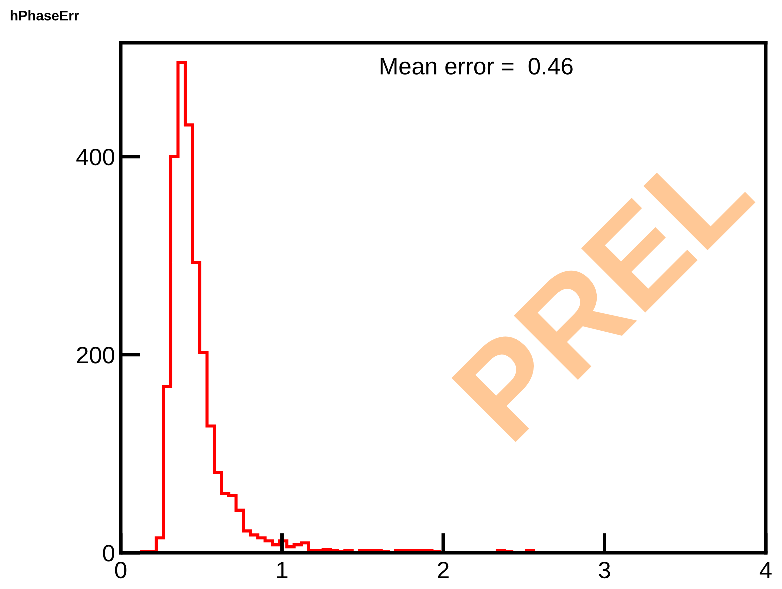  Describe the element at coordinates (96, 355) in the screenshot. I see `y-tick-label: 200` at that location.